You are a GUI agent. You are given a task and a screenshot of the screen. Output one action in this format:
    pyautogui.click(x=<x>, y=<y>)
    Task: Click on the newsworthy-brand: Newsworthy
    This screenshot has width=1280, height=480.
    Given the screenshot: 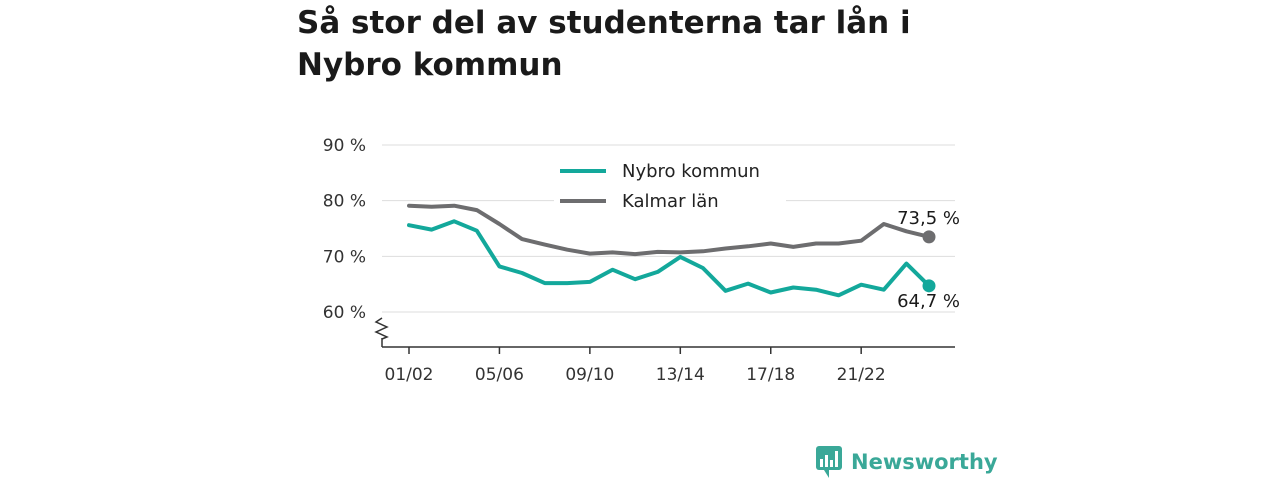 What is the action you would take?
    pyautogui.click(x=906, y=462)
    